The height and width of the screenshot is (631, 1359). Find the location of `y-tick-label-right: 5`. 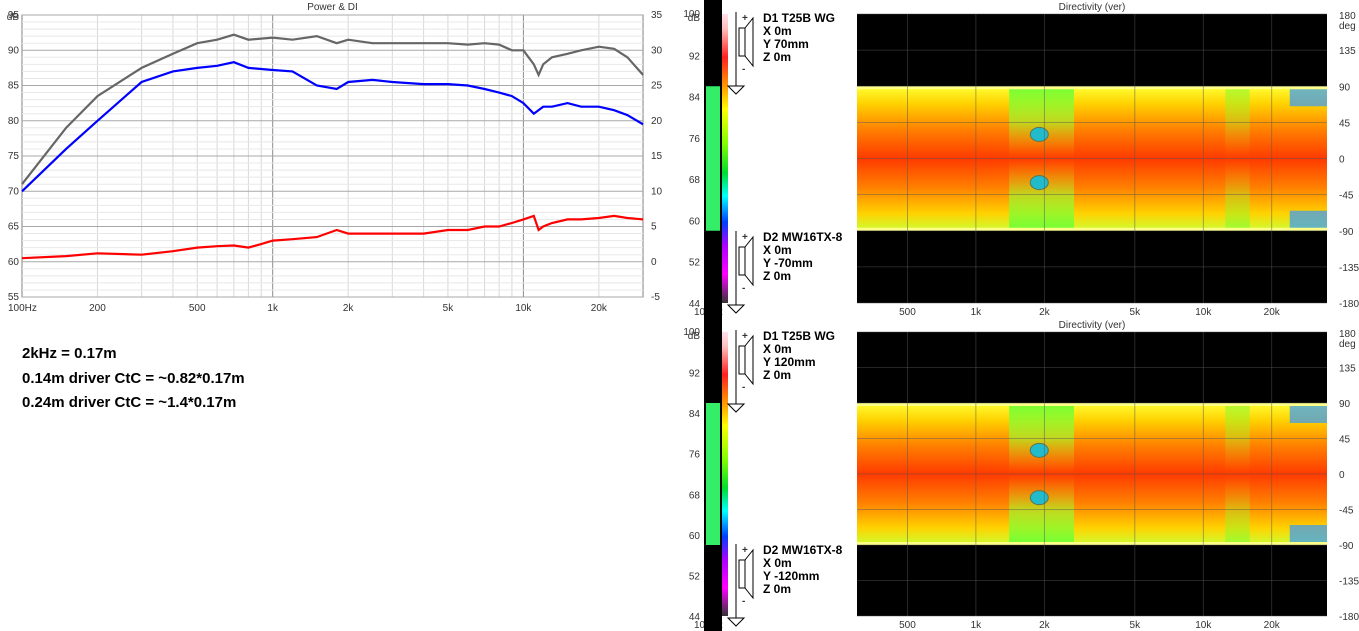

y-tick-label-right: 5 is located at coordinates (654, 227).